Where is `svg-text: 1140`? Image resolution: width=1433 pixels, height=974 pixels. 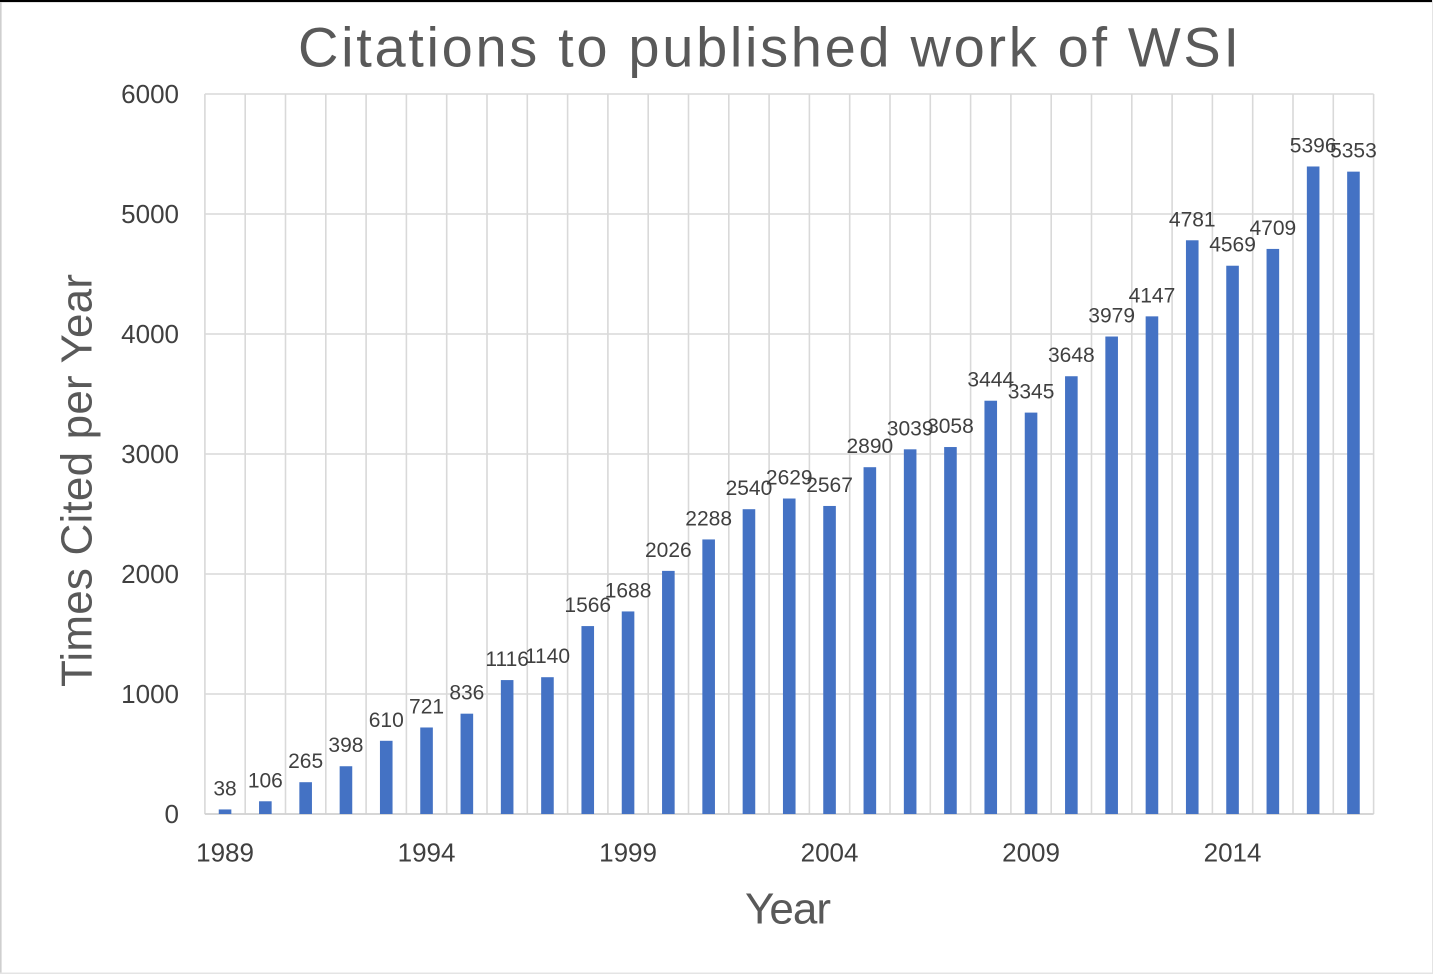 svg-text: 1140 is located at coordinates (547, 656).